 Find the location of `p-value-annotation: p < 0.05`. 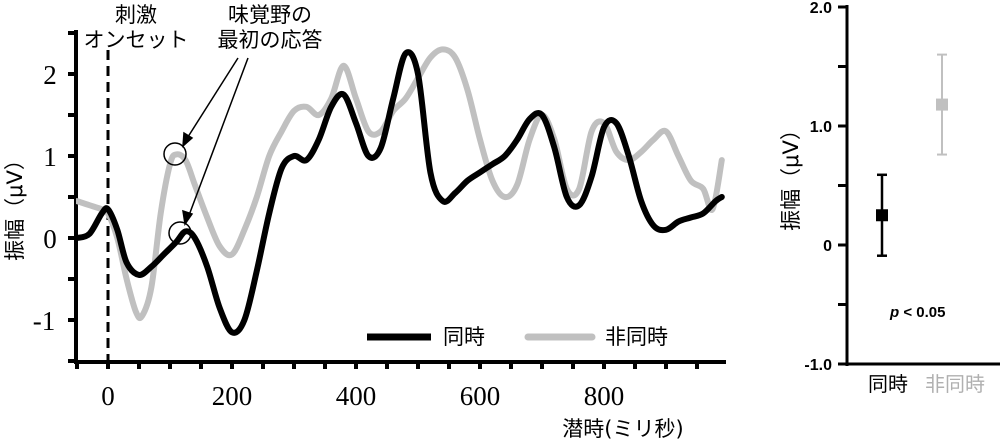

p-value-annotation: p < 0.05 is located at coordinates (917, 312).